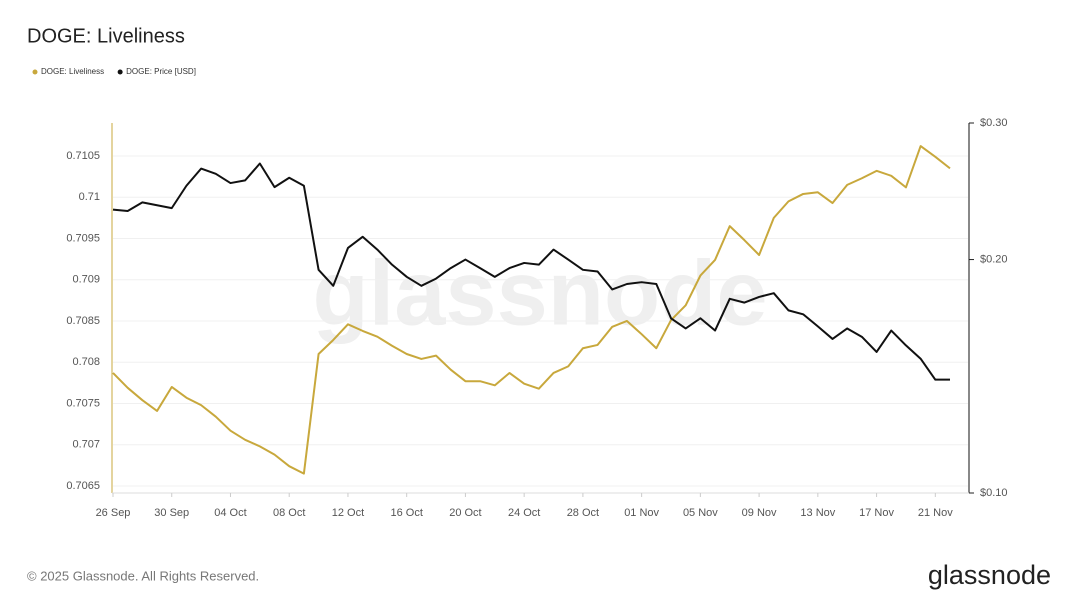  Describe the element at coordinates (700, 513) in the screenshot. I see `x-tick-label: 05 Nov` at that location.